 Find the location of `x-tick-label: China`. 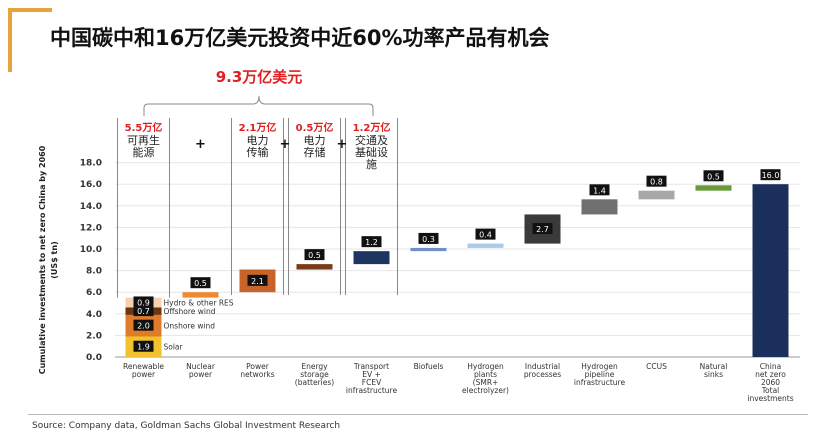

x-tick-label: China is located at coordinates (770, 366).